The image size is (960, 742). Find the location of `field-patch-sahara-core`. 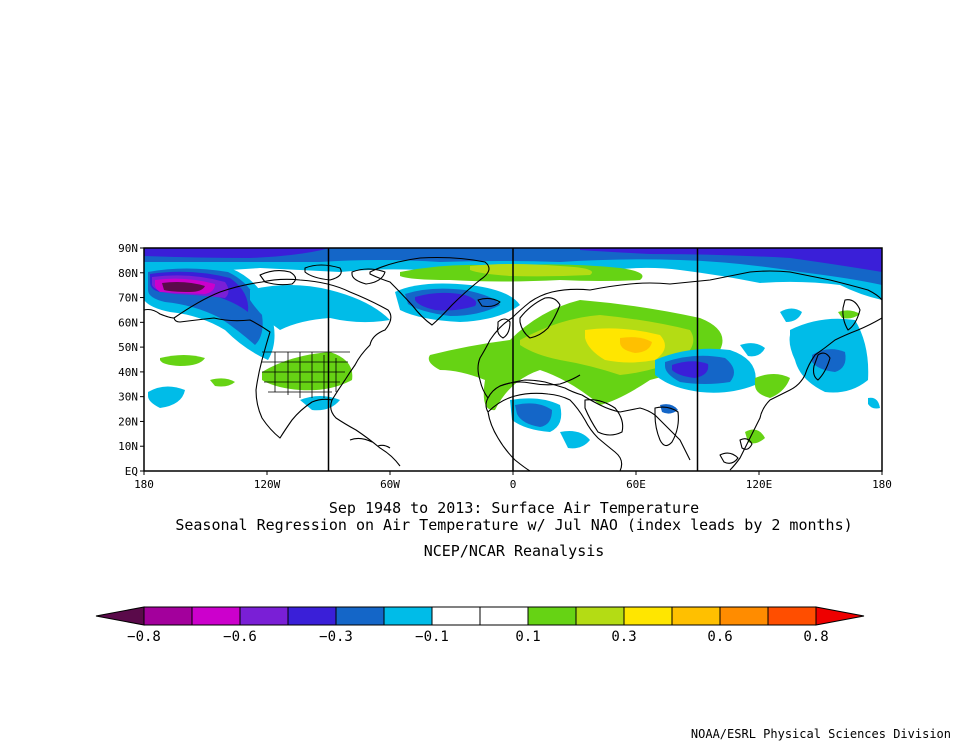

field-patch-sahara-core is located at coordinates (533, 415).